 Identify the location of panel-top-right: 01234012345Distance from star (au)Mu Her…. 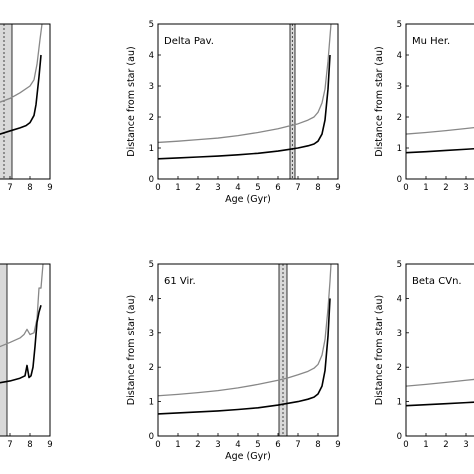
(424, 106).